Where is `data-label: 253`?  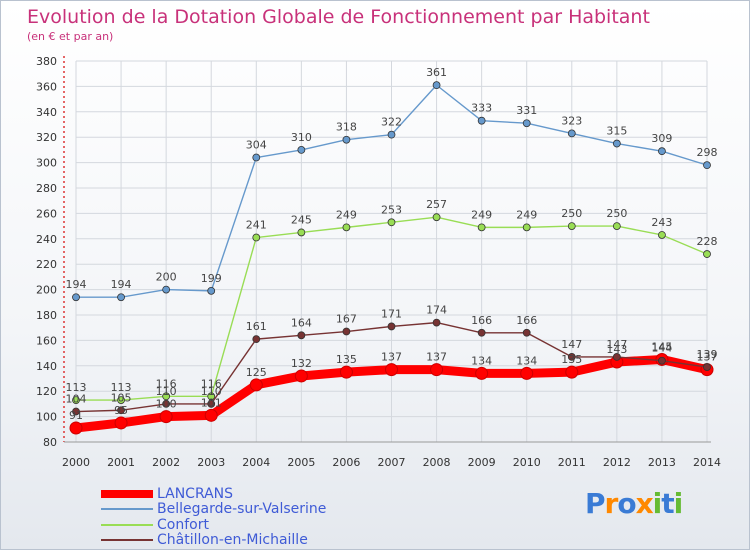 data-label: 253 is located at coordinates (391, 209).